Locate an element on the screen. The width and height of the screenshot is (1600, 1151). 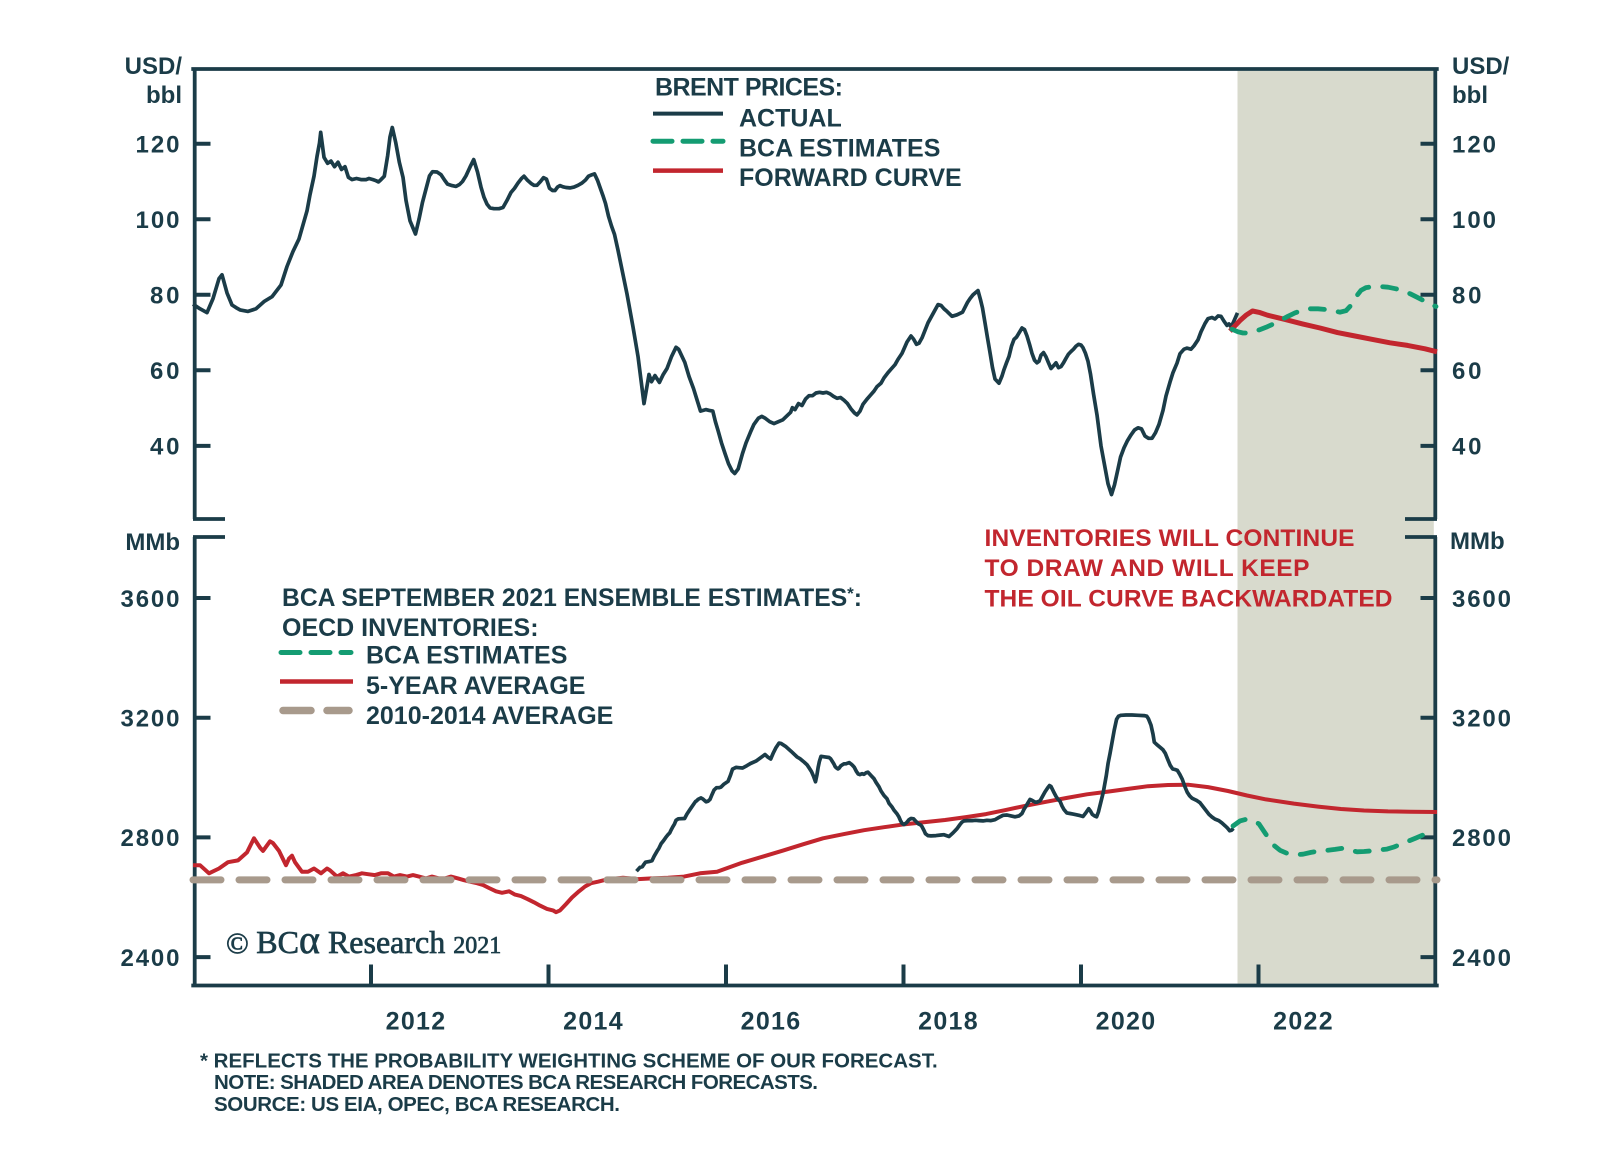
svg-text: 2020 is located at coordinates (1126, 1021).